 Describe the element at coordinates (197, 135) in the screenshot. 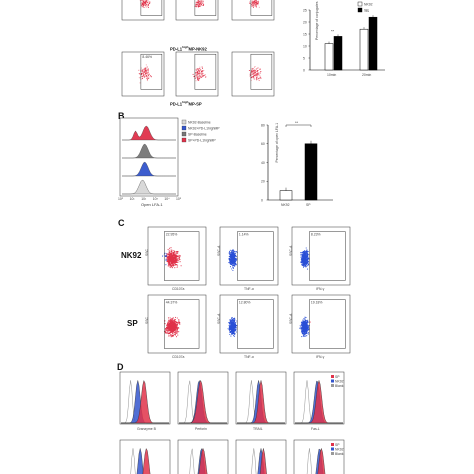

I see `legend-label: SP-Baseline` at that location.